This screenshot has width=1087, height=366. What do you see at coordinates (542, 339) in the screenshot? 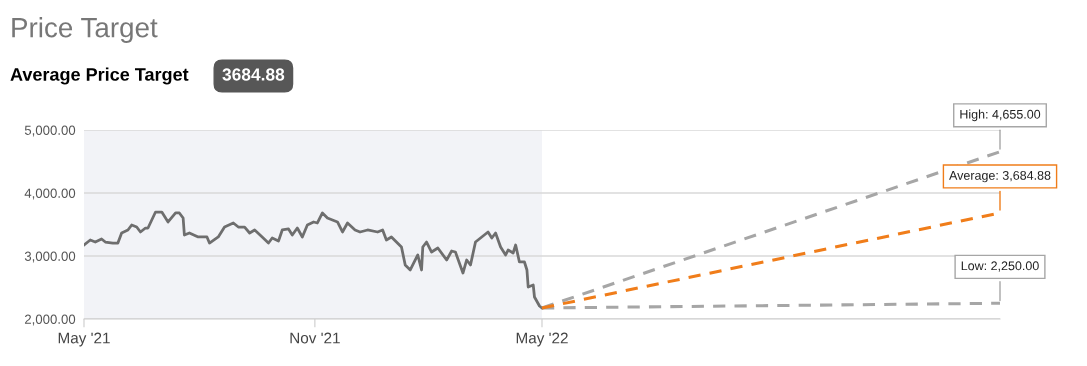
I see `x-tick-label: May '22` at bounding box center [542, 339].